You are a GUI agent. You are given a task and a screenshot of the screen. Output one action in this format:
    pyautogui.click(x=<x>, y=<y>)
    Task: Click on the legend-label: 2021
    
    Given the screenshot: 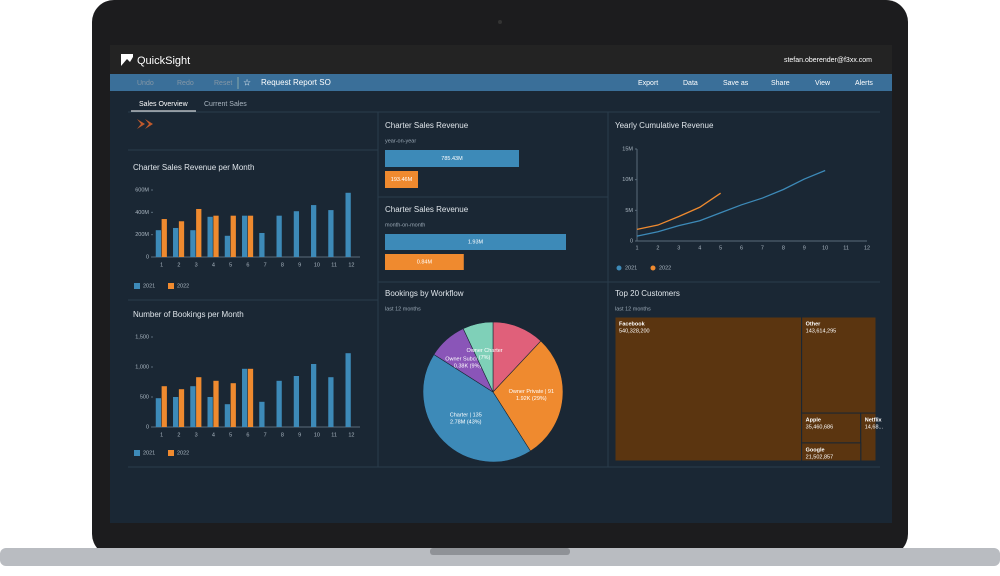 What is the action you would take?
    pyautogui.click(x=631, y=268)
    